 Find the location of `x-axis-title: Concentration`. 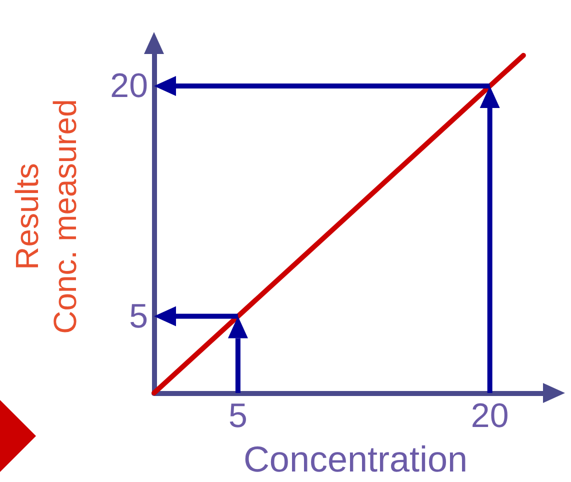

x-axis-title: Concentration is located at coordinates (355, 459).